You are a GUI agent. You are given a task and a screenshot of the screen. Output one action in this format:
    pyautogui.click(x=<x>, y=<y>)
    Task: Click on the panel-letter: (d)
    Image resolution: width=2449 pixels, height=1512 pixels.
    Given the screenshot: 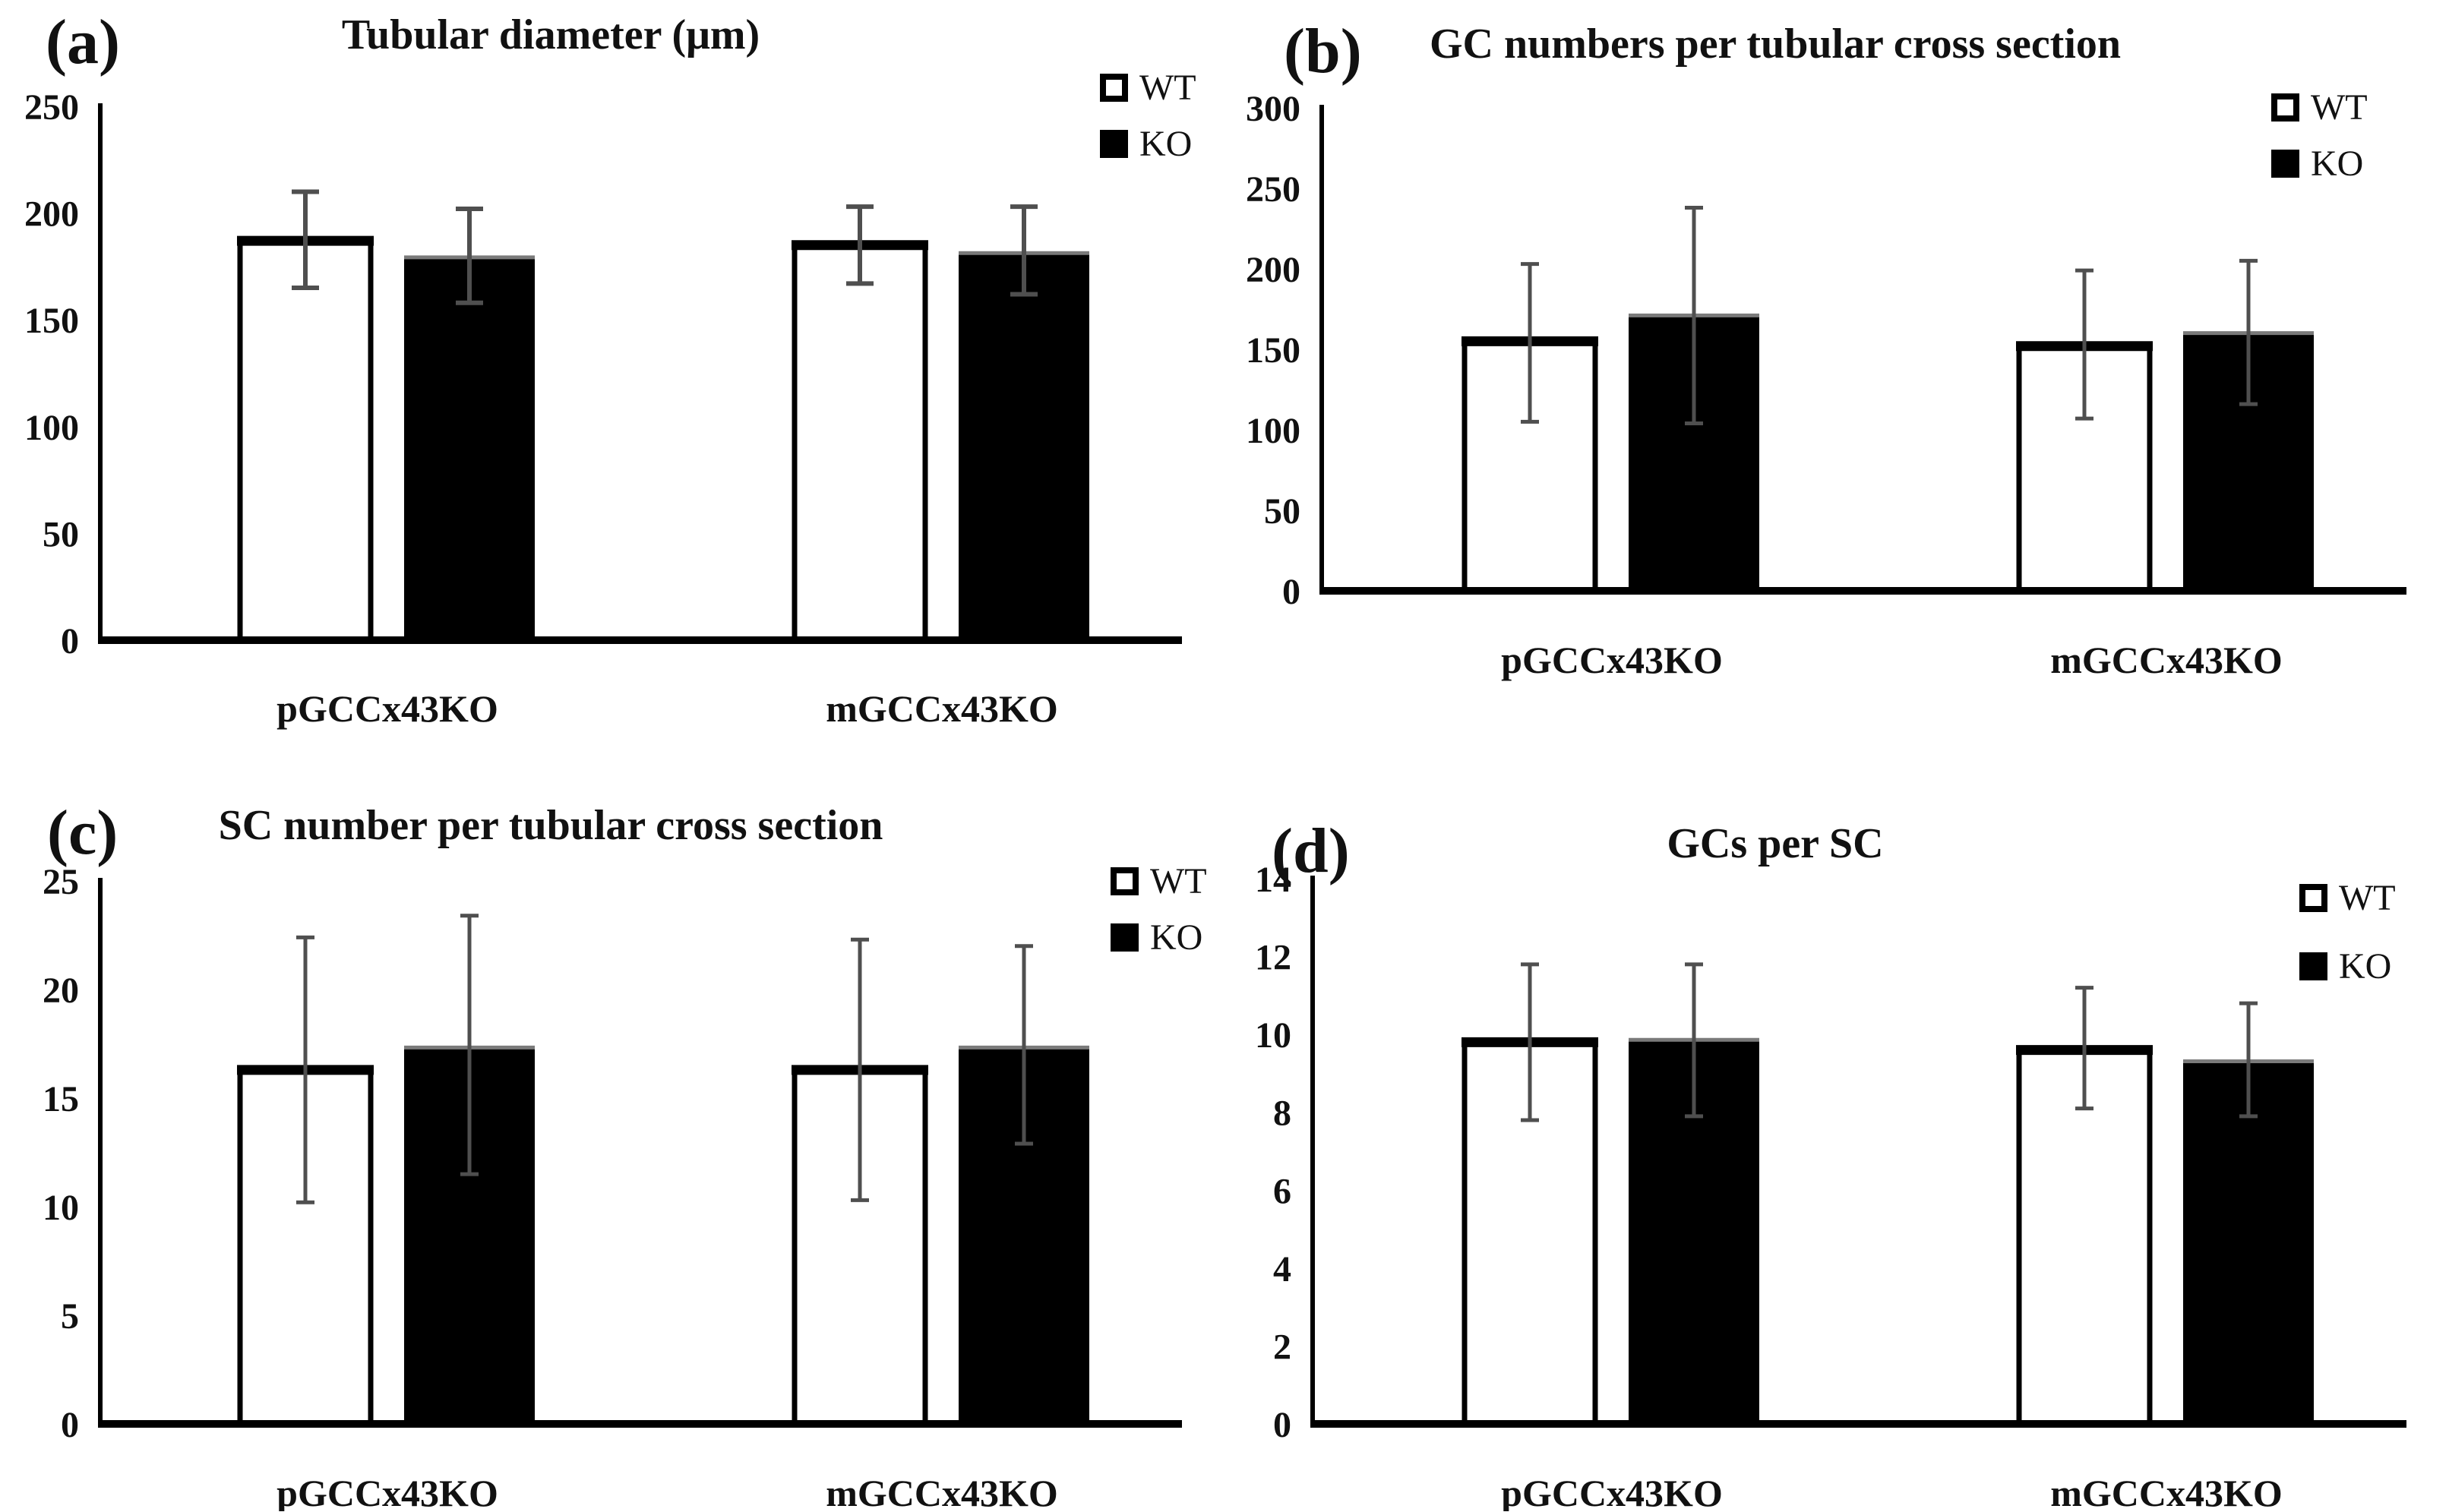 What is the action you would take?
    pyautogui.click(x=1311, y=851)
    